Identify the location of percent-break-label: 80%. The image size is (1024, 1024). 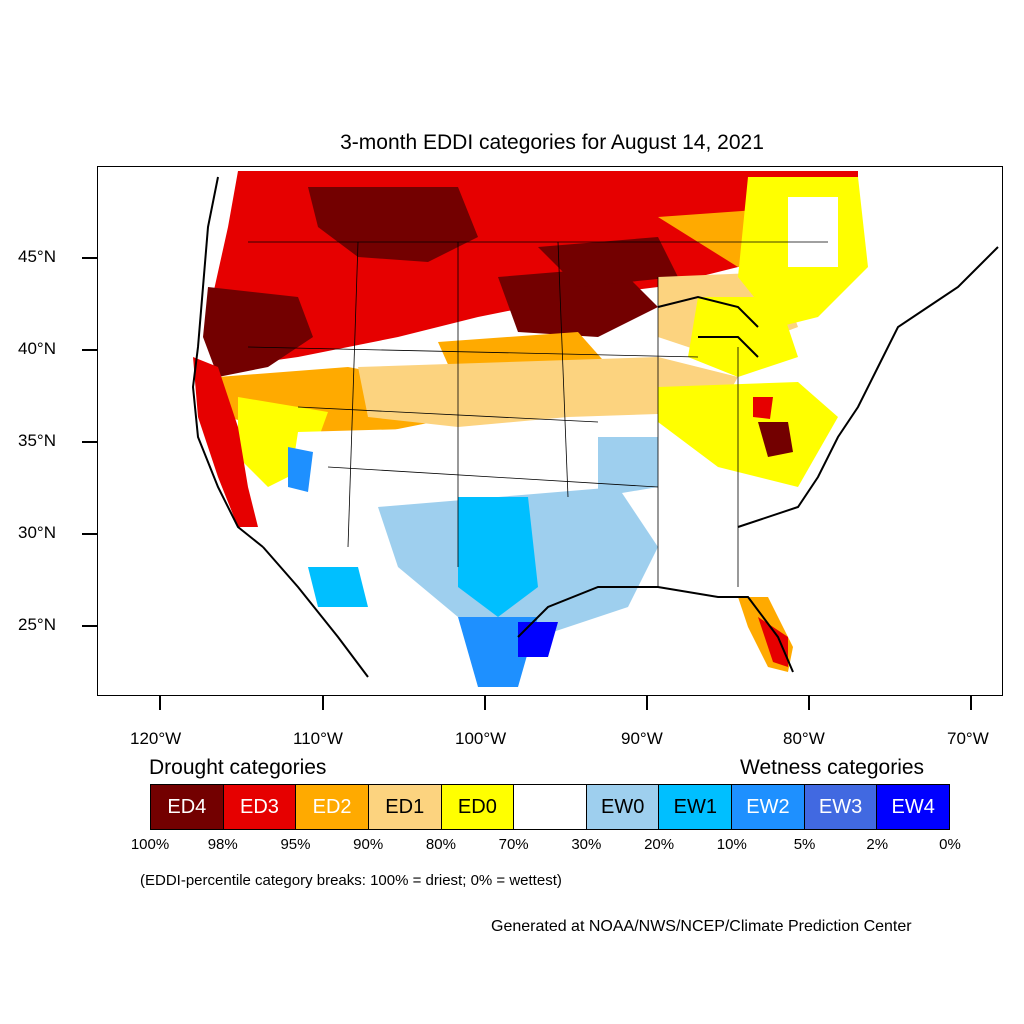
(440, 844).